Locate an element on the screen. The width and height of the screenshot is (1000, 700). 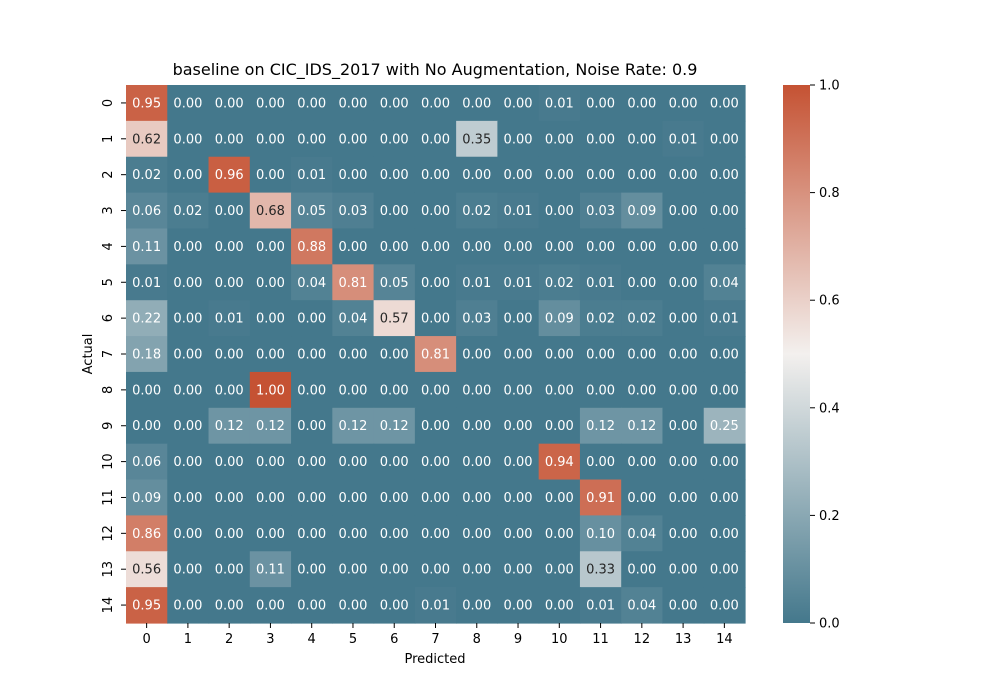
colorbar-tick-label: 0.0 is located at coordinates (829, 624).